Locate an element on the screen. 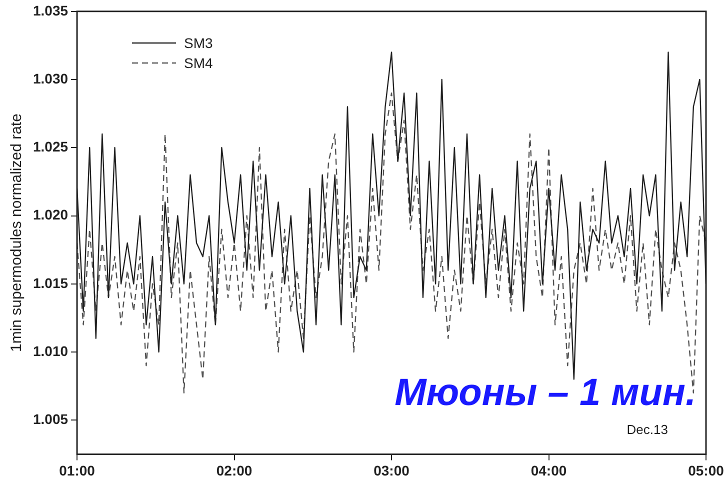 Image resolution: width=728 pixels, height=487 pixels. x-tick-label: 05:00 is located at coordinates (706, 470).